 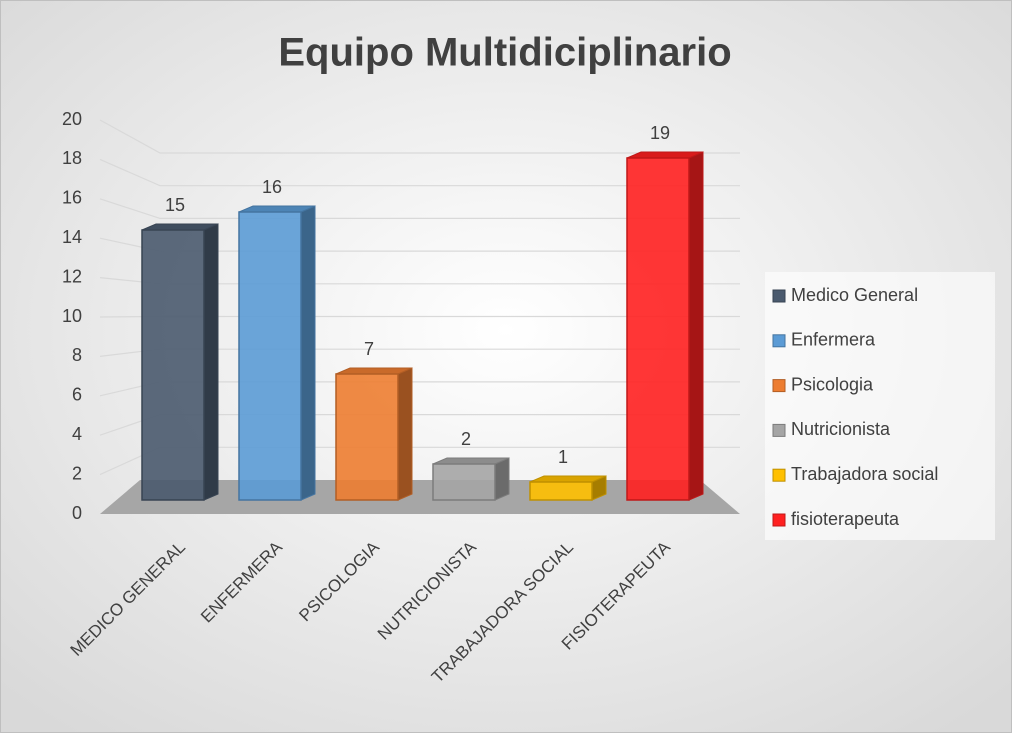 I want to click on y-tick-label: 20, so click(x=72, y=119).